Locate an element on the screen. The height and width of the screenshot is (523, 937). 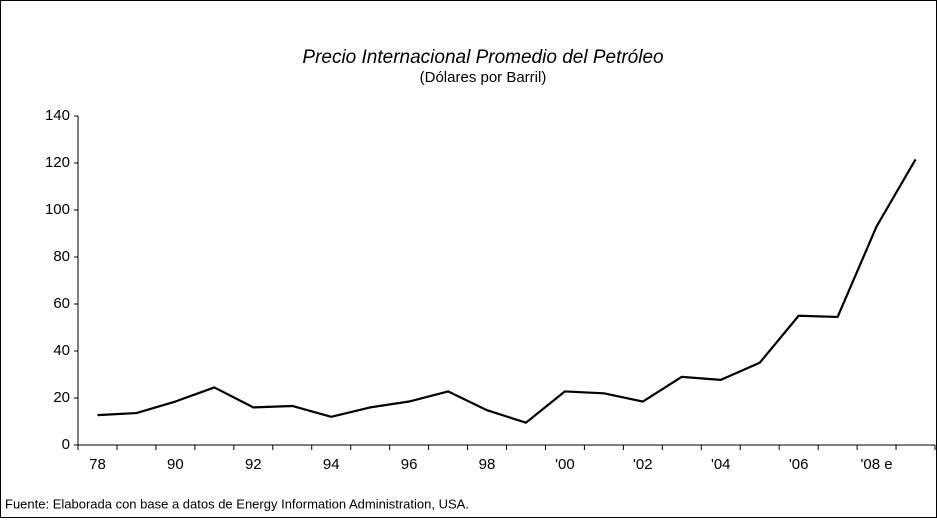
x-tick-label: 96 is located at coordinates (409, 464).